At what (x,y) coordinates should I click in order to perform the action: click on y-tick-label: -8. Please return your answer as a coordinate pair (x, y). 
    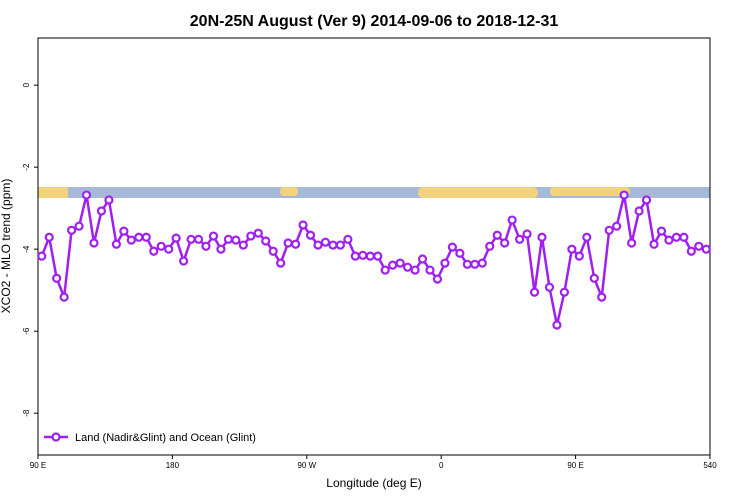
    Looking at the image, I should click on (26, 413).